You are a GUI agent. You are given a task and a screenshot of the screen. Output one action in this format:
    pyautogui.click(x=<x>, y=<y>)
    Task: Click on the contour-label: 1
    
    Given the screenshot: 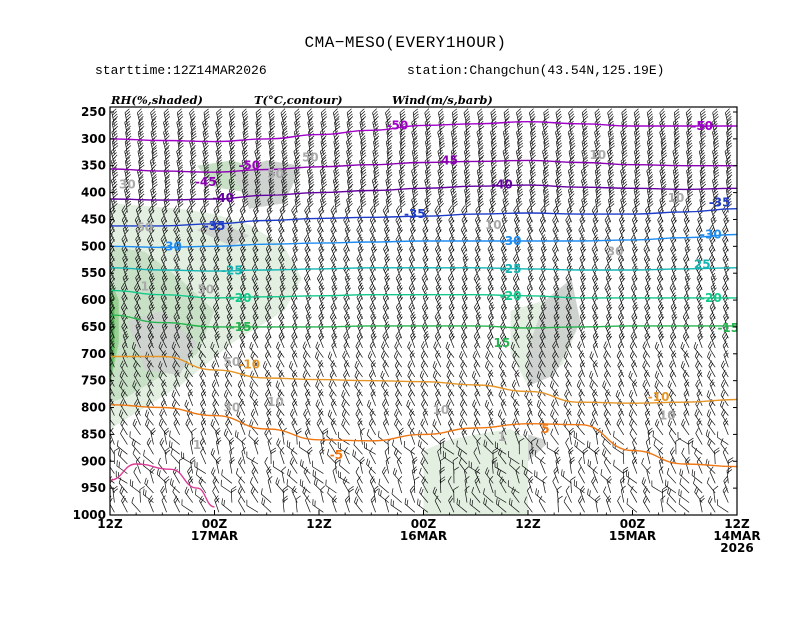 What is the action you would take?
    pyautogui.click(x=145, y=287)
    